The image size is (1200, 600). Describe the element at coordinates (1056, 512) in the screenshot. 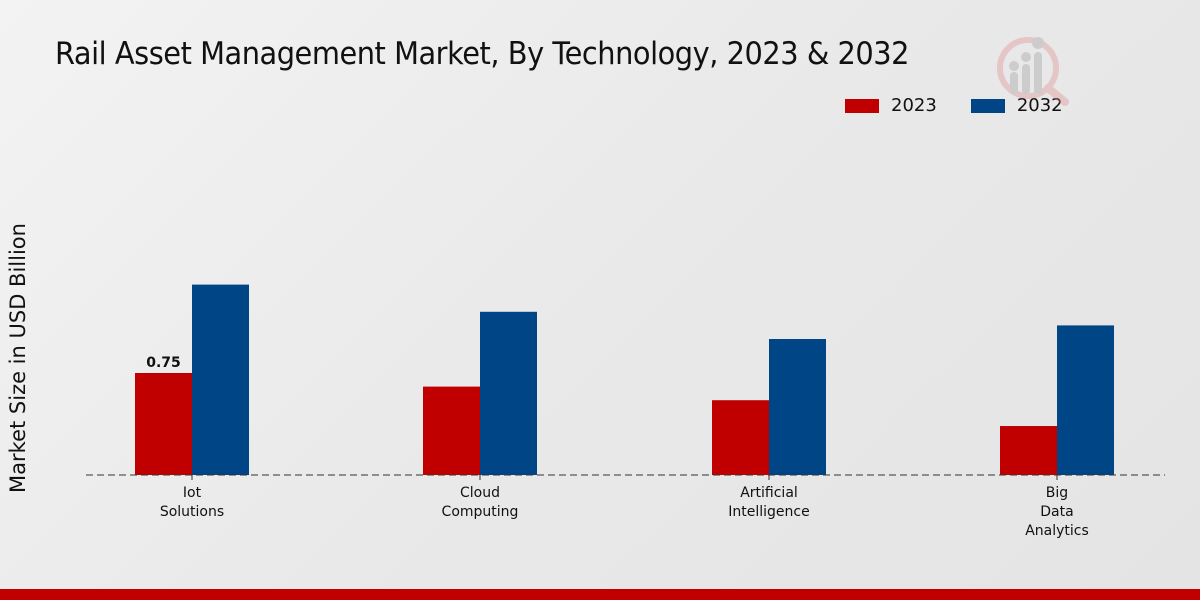

I see `x-tick-label-big-data-analytics: Data` at that location.